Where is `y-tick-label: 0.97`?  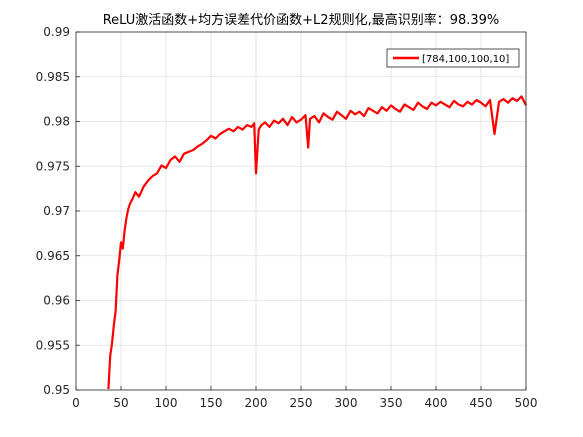
y-tick-label: 0.97 is located at coordinates (56, 211).